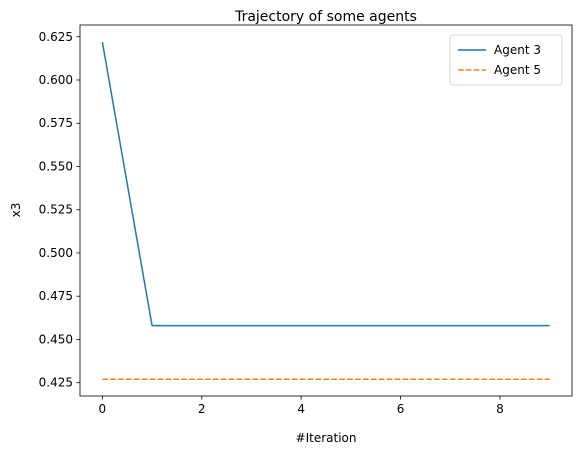  Describe the element at coordinates (326, 438) in the screenshot. I see `x-axis-label: #Iteration` at that location.